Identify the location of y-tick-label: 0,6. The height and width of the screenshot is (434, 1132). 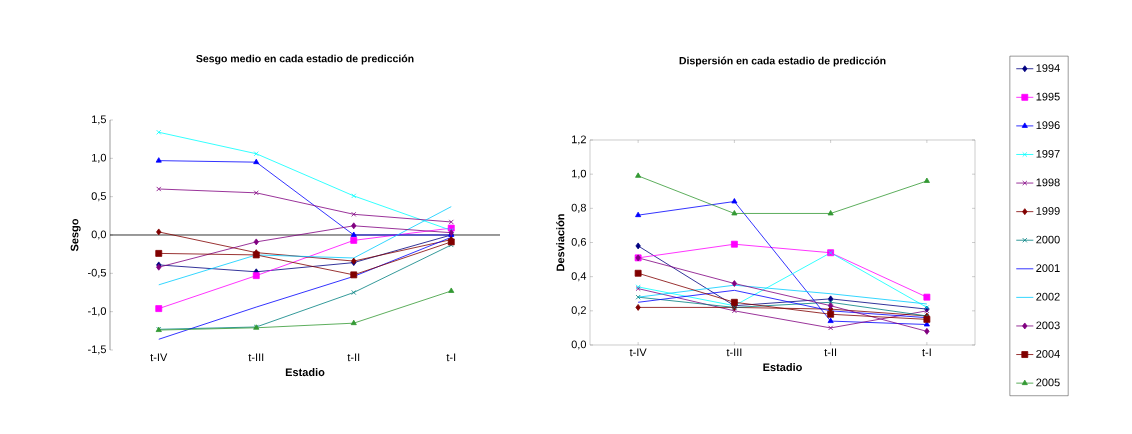
(578, 242).